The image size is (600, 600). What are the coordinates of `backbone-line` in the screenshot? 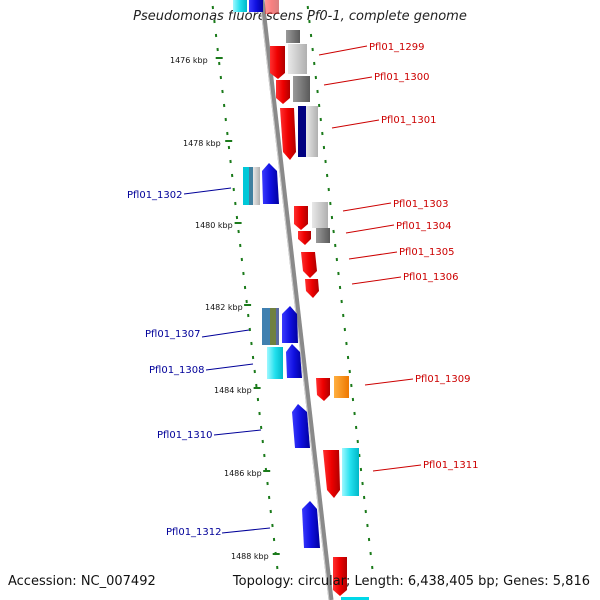 It's located at (296, 300).